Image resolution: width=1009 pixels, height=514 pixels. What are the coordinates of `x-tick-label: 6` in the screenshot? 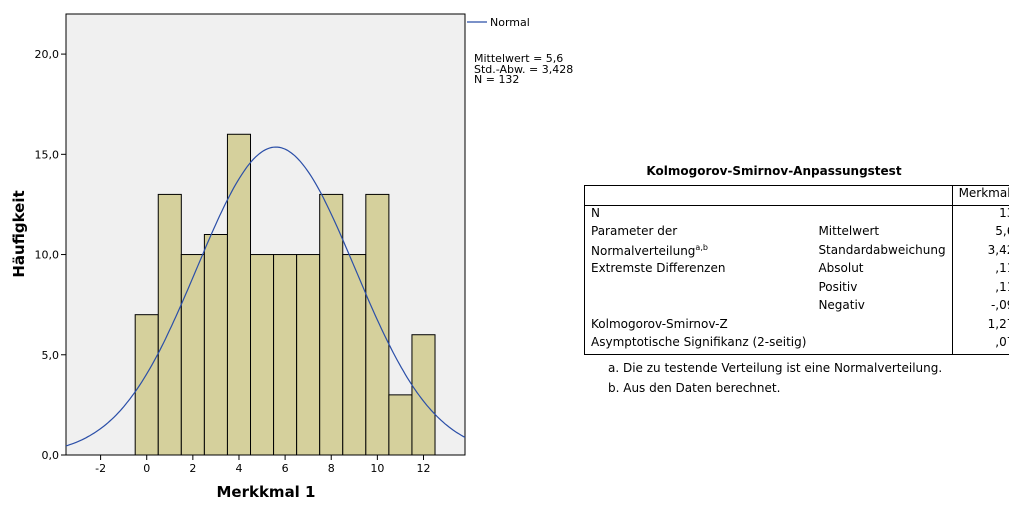 It's located at (285, 468).